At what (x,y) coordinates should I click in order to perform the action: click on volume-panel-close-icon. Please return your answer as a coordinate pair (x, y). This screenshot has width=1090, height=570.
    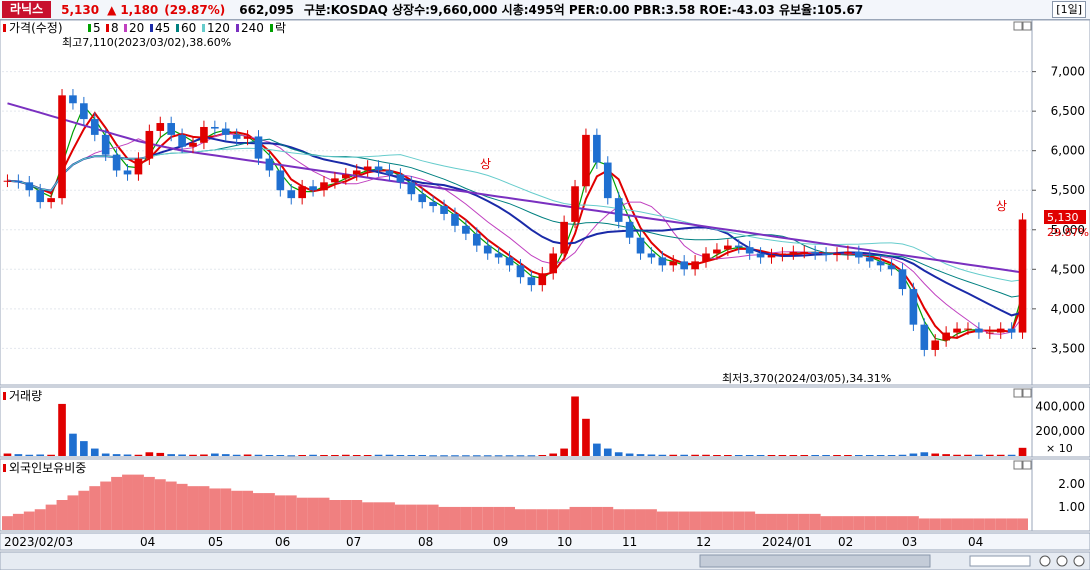
    Looking at the image, I should click on (1027, 393).